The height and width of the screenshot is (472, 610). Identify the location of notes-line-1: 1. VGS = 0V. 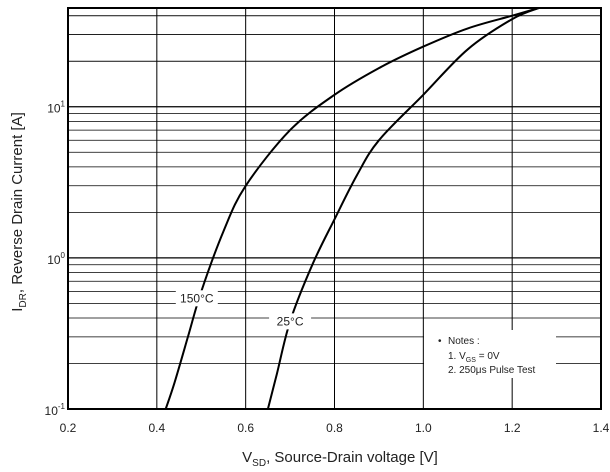
(474, 357).